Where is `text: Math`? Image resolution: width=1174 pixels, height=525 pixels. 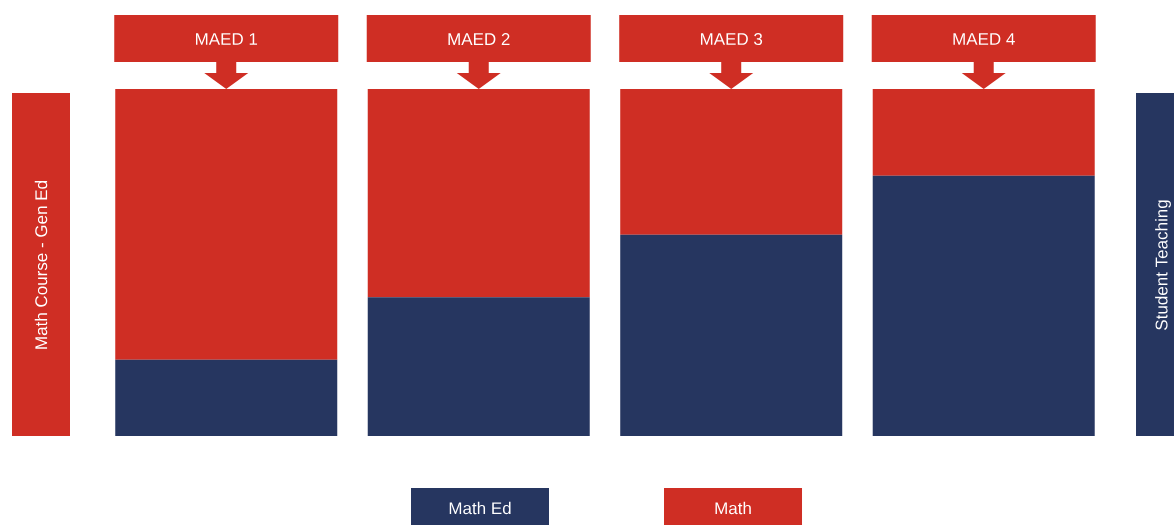
text: Math is located at coordinates (733, 508).